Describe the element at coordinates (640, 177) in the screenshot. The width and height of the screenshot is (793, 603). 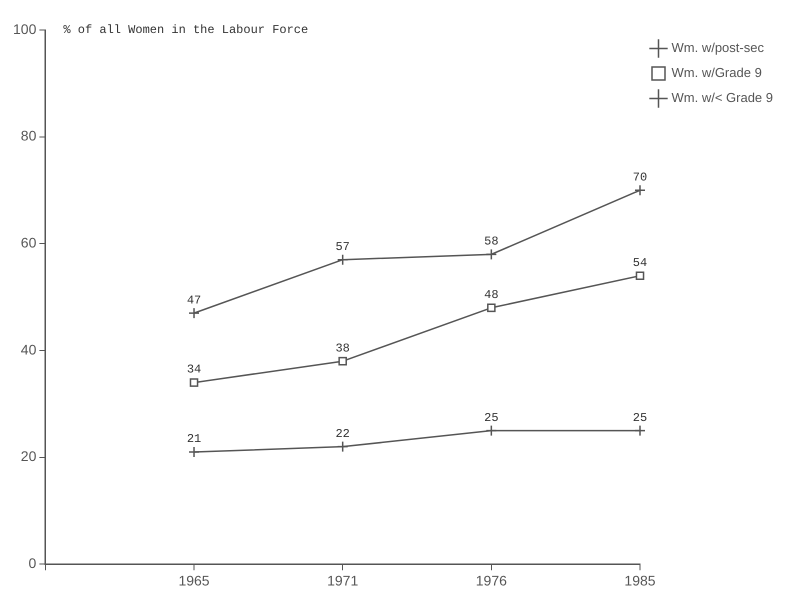
I see `data-label: 70` at that location.